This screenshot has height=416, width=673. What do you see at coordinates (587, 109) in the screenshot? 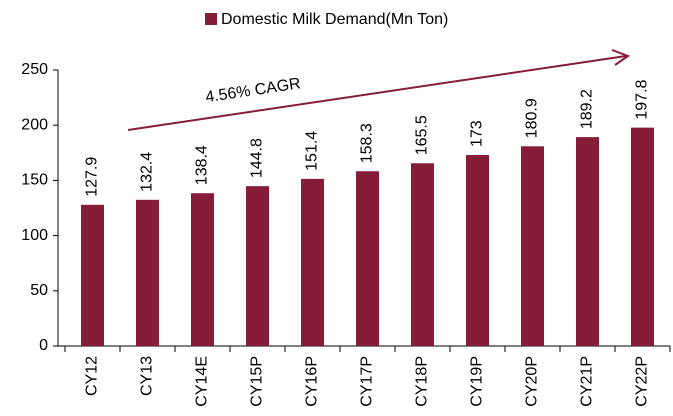
I see `value-label: 189.2` at bounding box center [587, 109].